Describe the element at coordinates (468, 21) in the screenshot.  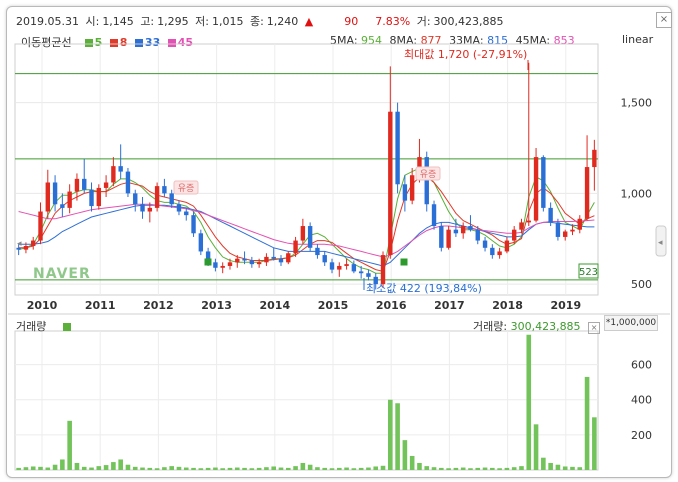
I see `volume-value: 300,423,885` at that location.